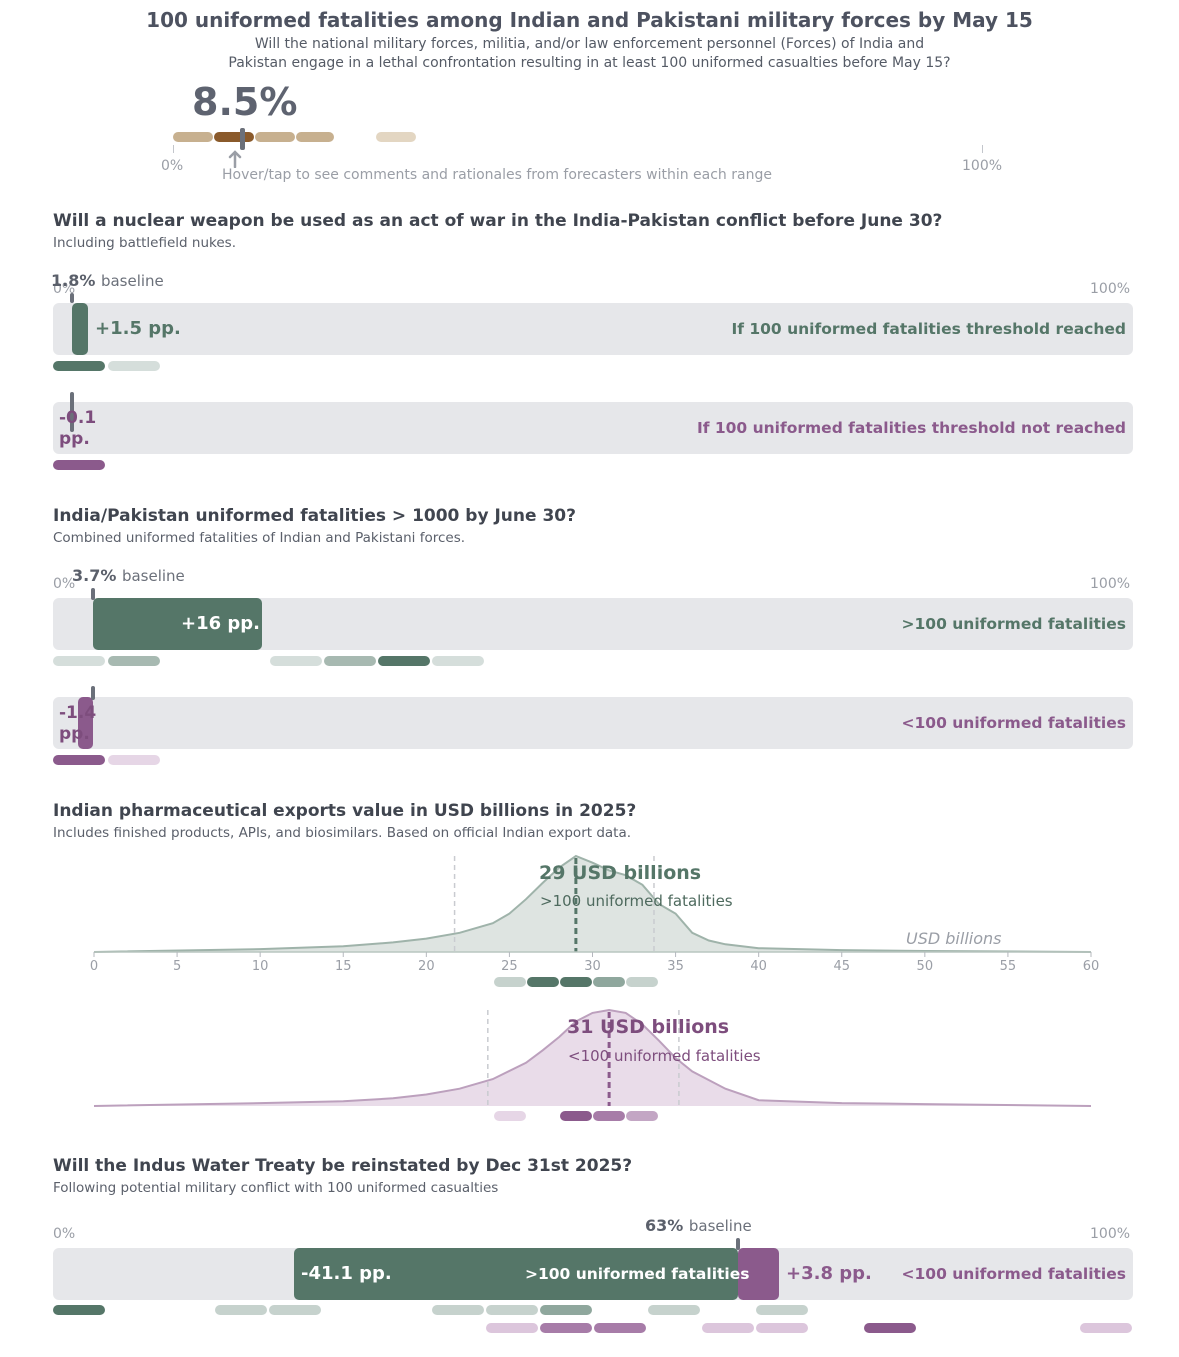 The width and height of the screenshot is (1179, 1357). What do you see at coordinates (1013, 624) in the screenshot?
I see `condition-label-reached: >100 uniformed fatalities` at bounding box center [1013, 624].